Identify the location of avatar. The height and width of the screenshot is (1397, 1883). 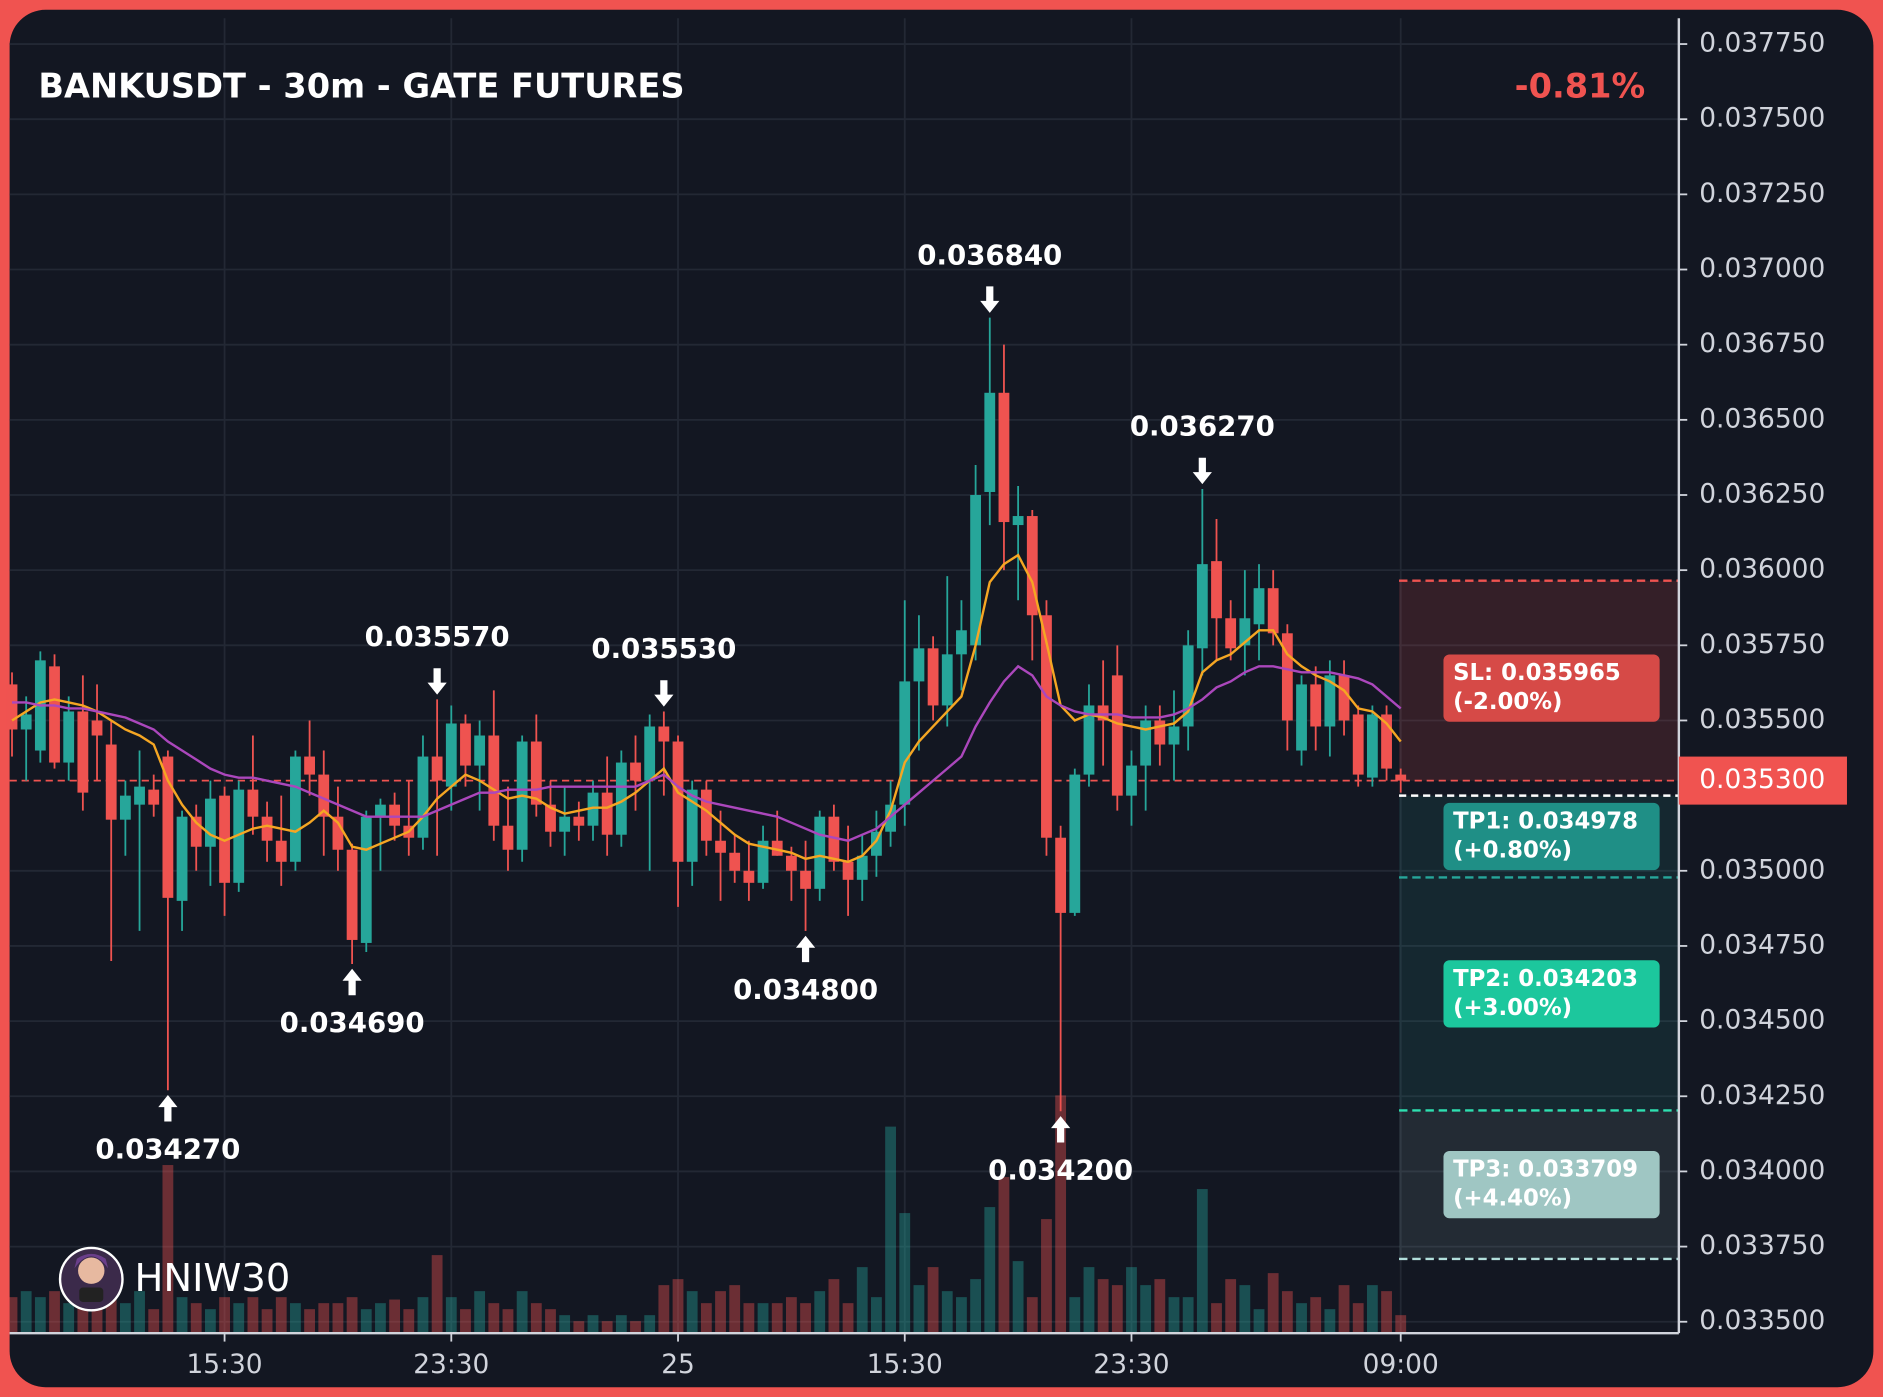
(91, 1279).